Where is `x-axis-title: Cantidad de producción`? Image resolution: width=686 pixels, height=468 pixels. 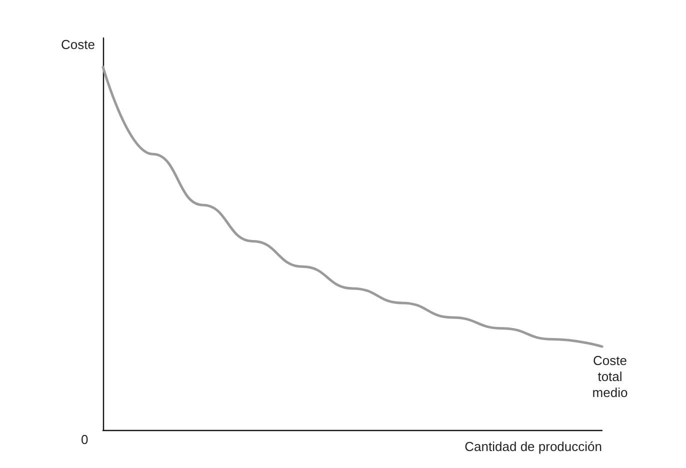
x-axis-title: Cantidad de producción is located at coordinates (533, 446).